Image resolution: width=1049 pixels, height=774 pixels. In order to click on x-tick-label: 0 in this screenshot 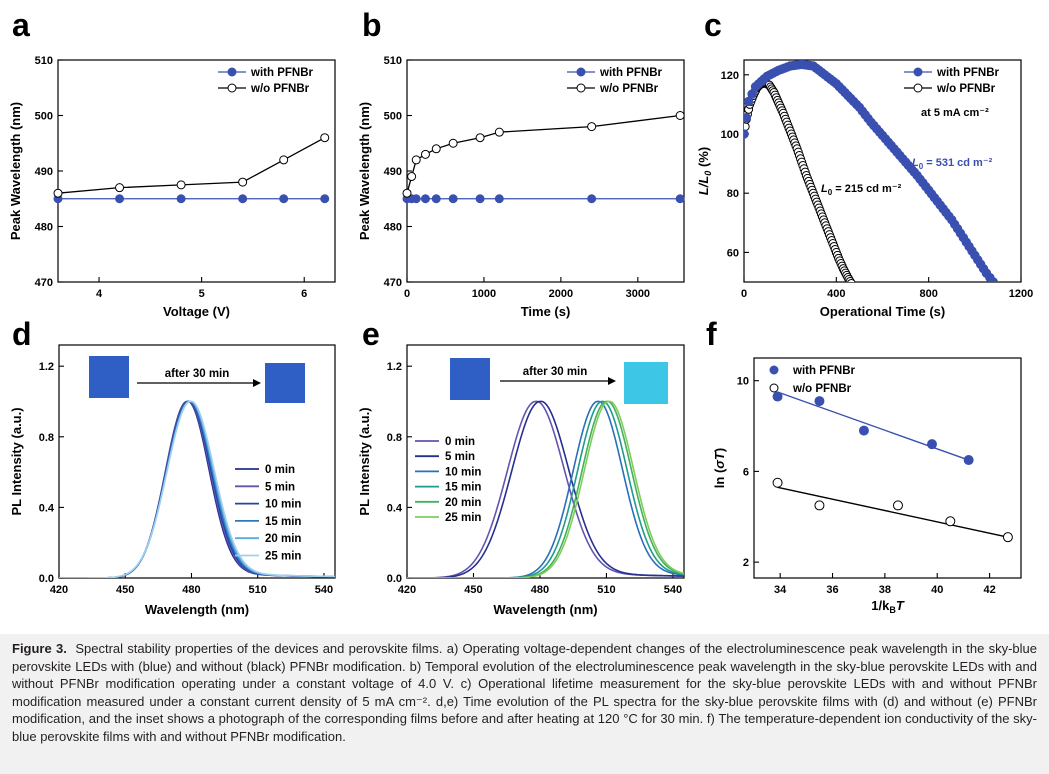, I will do `click(407, 294)`.